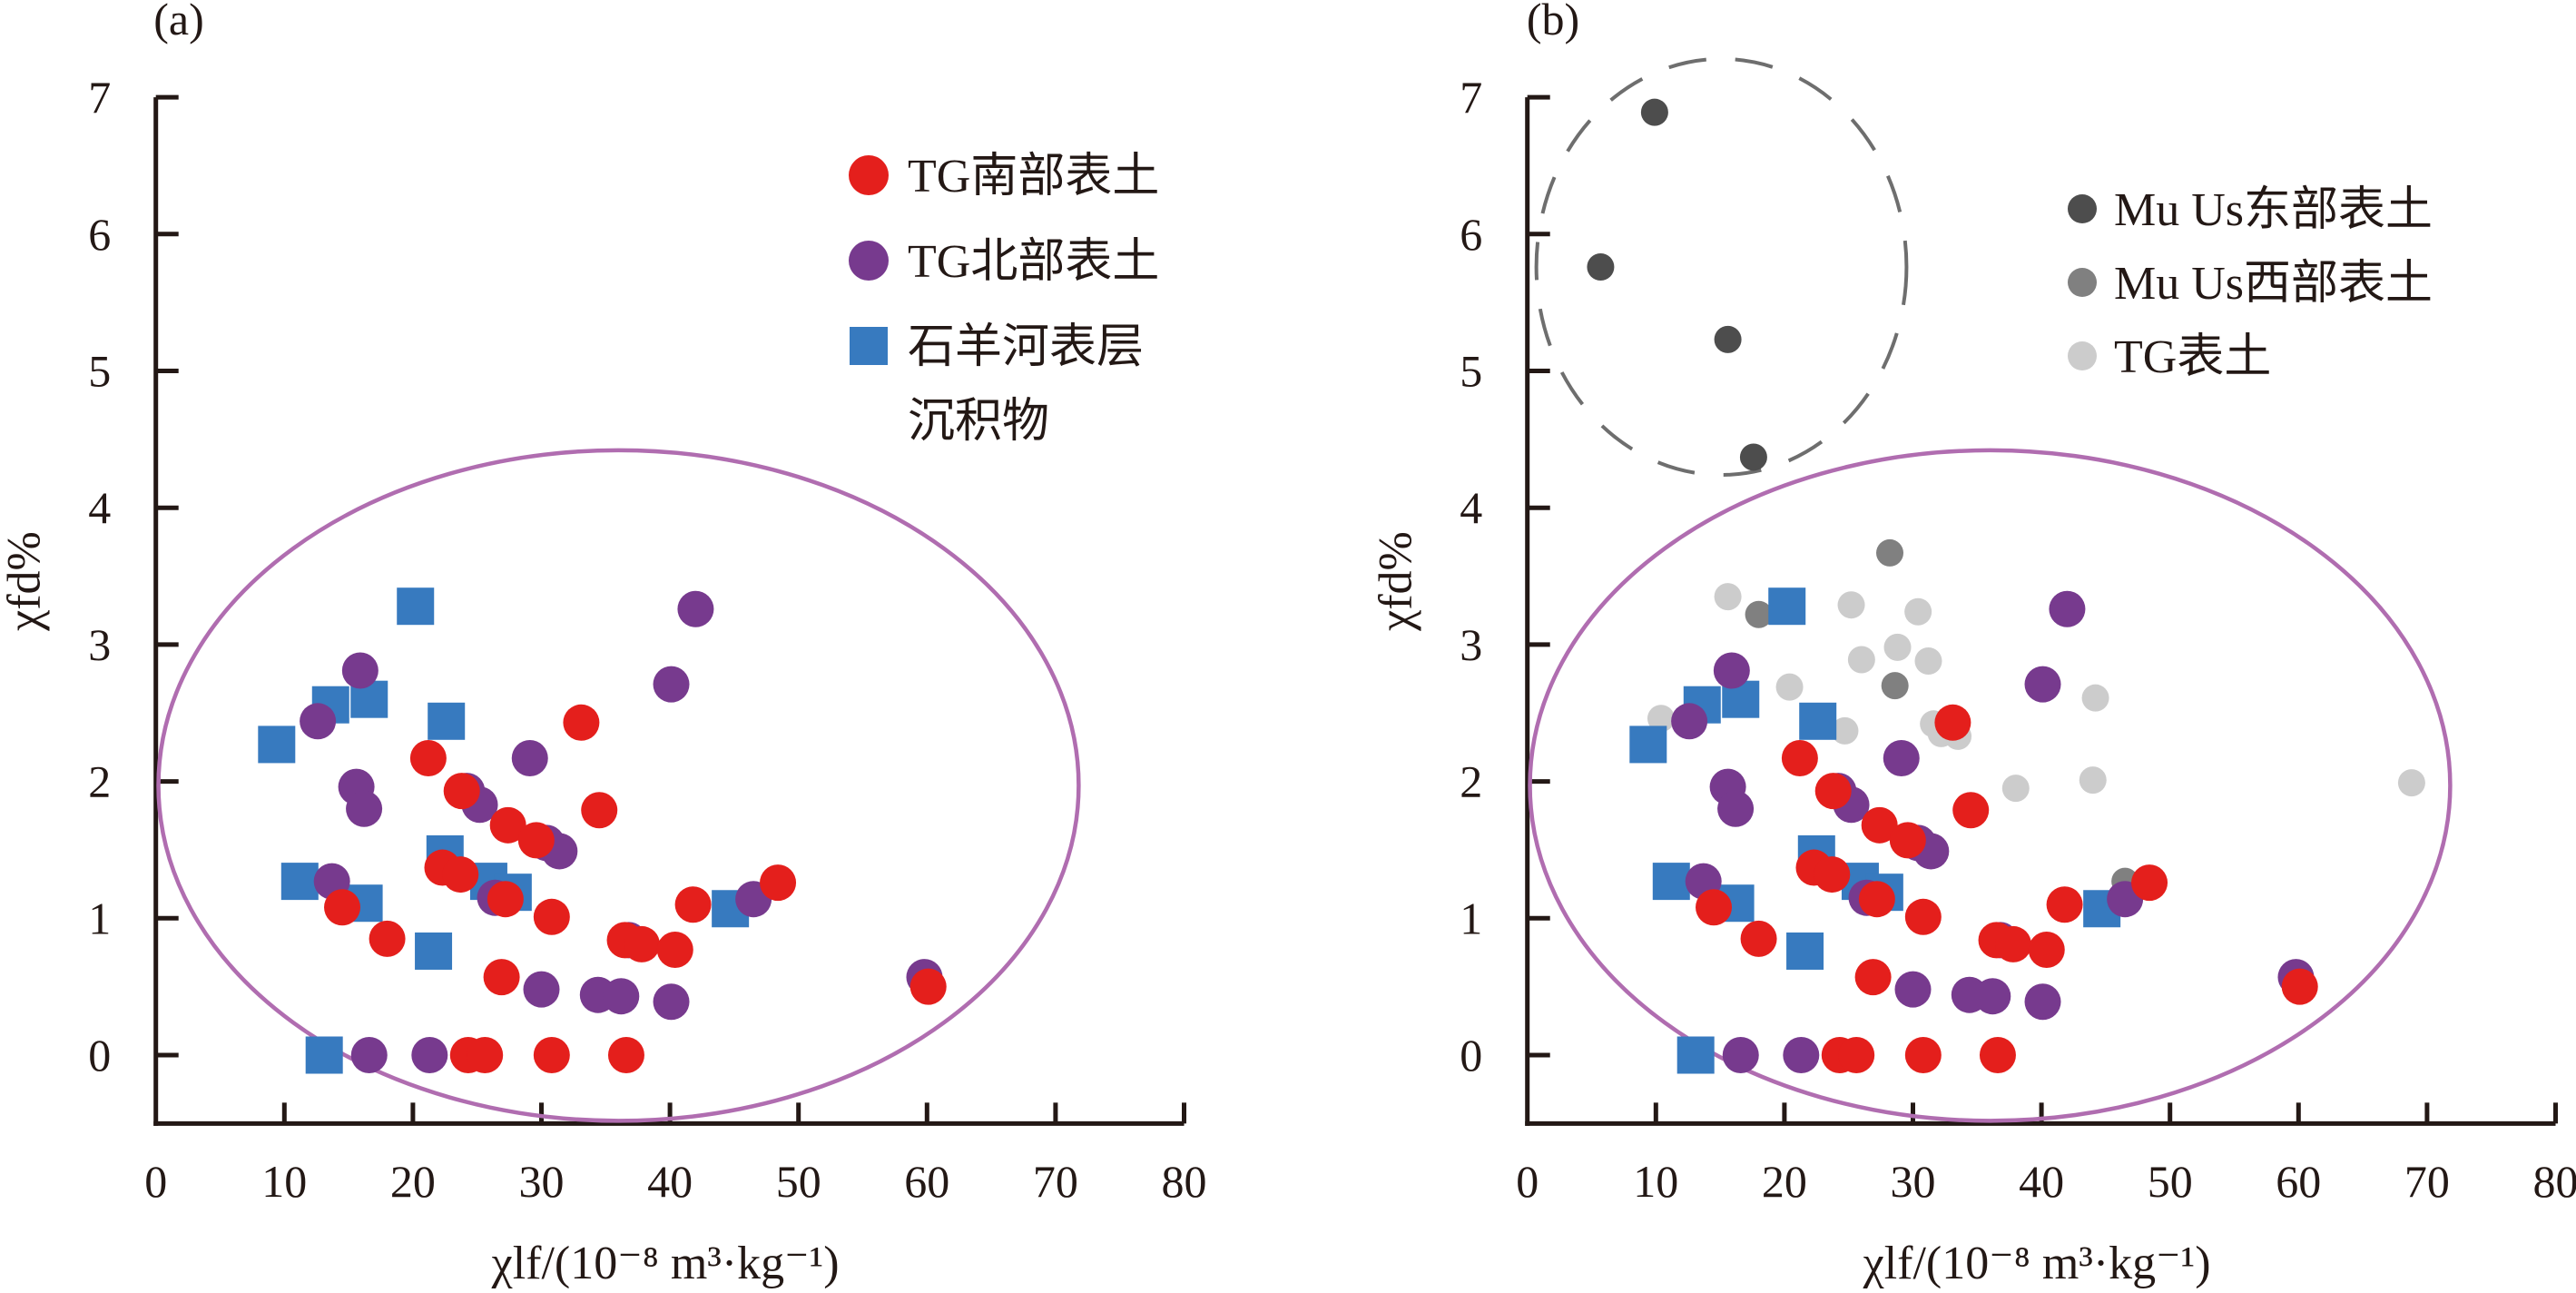  What do you see at coordinates (1033, 262) in the screenshot?
I see `legend-label: TG北部表土` at bounding box center [1033, 262].